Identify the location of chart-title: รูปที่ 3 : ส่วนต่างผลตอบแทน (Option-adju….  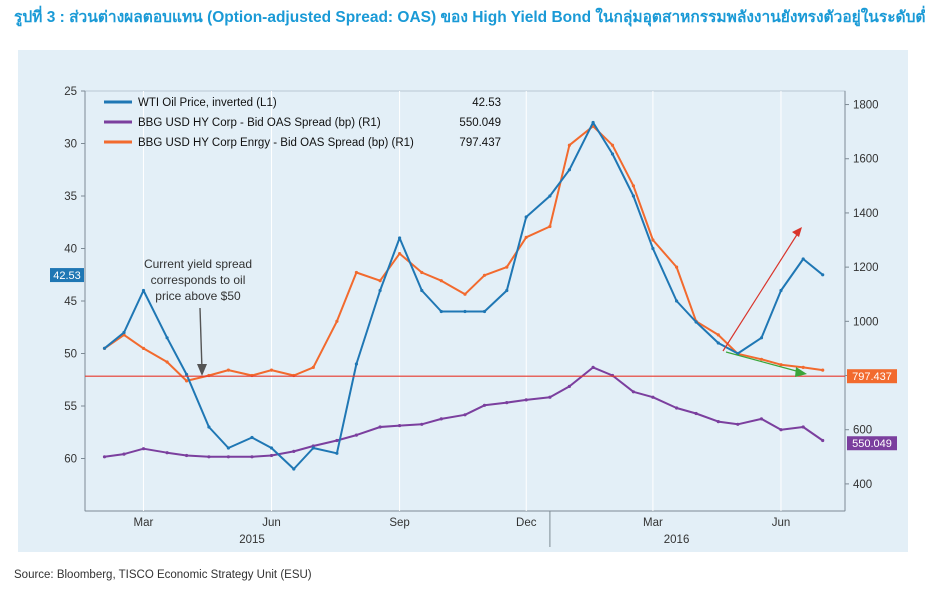
(469, 17).